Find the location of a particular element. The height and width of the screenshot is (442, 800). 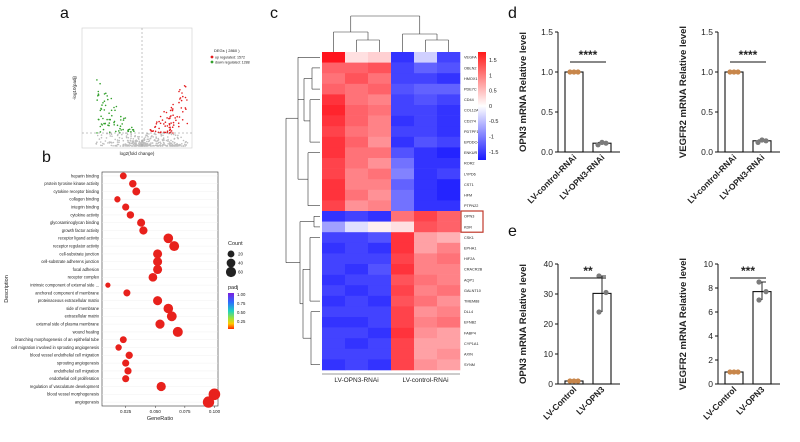

heatmap-gene-label: CD274 is located at coordinates (470, 121).